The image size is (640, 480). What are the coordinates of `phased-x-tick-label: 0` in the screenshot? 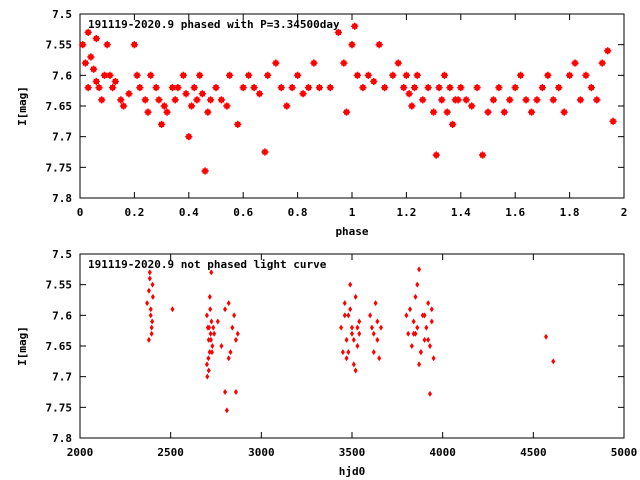 It's located at (80, 212).